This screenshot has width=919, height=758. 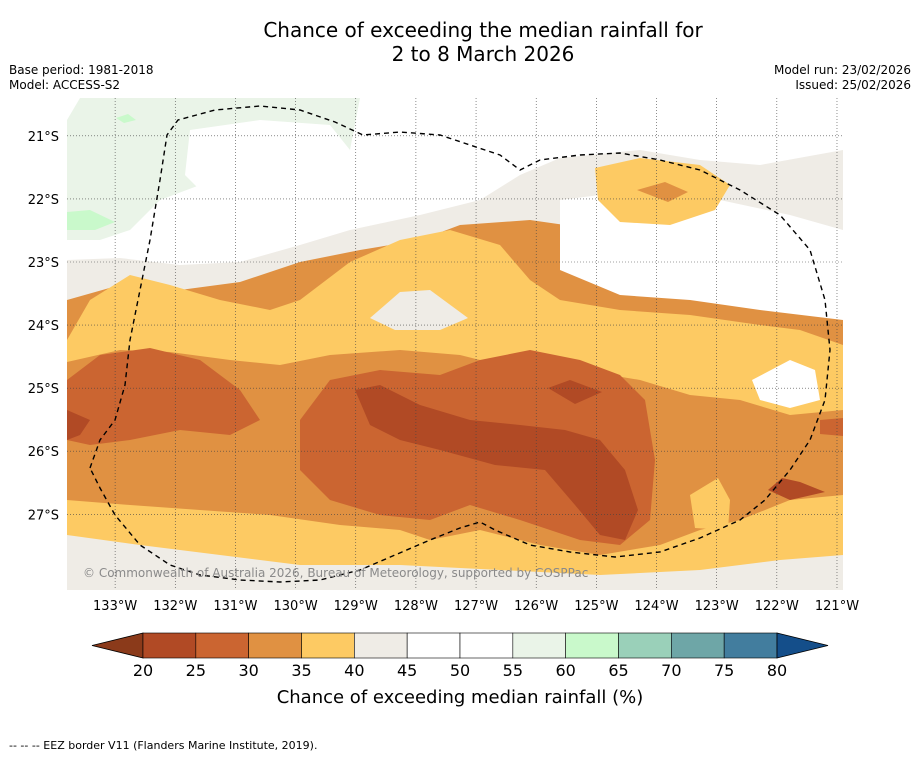 What do you see at coordinates (175, 606) in the screenshot?
I see `x-tick-label: 132°W` at bounding box center [175, 606].